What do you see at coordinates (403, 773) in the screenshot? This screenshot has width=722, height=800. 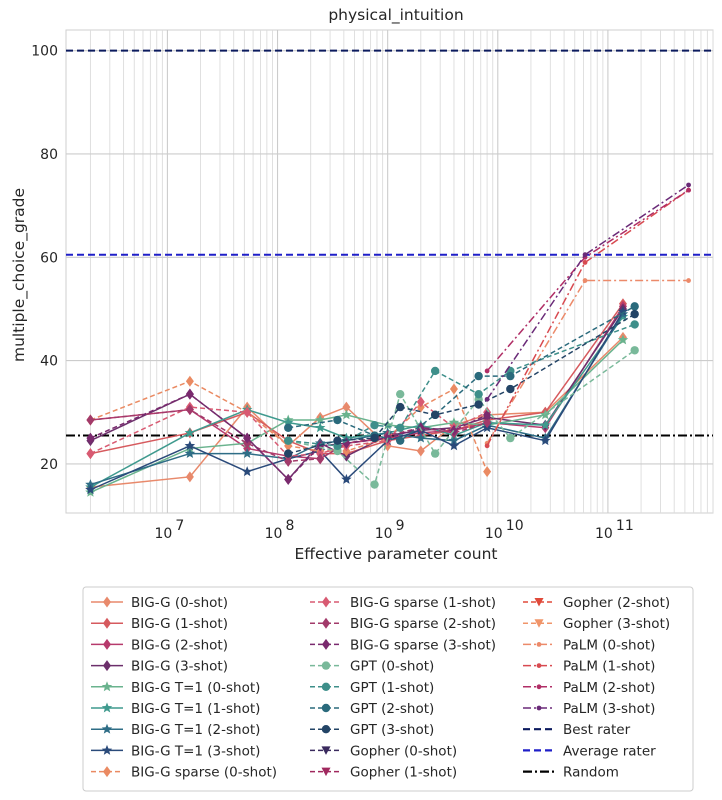 I see `legend-label: Gopher (1-shot)` at bounding box center [403, 773].